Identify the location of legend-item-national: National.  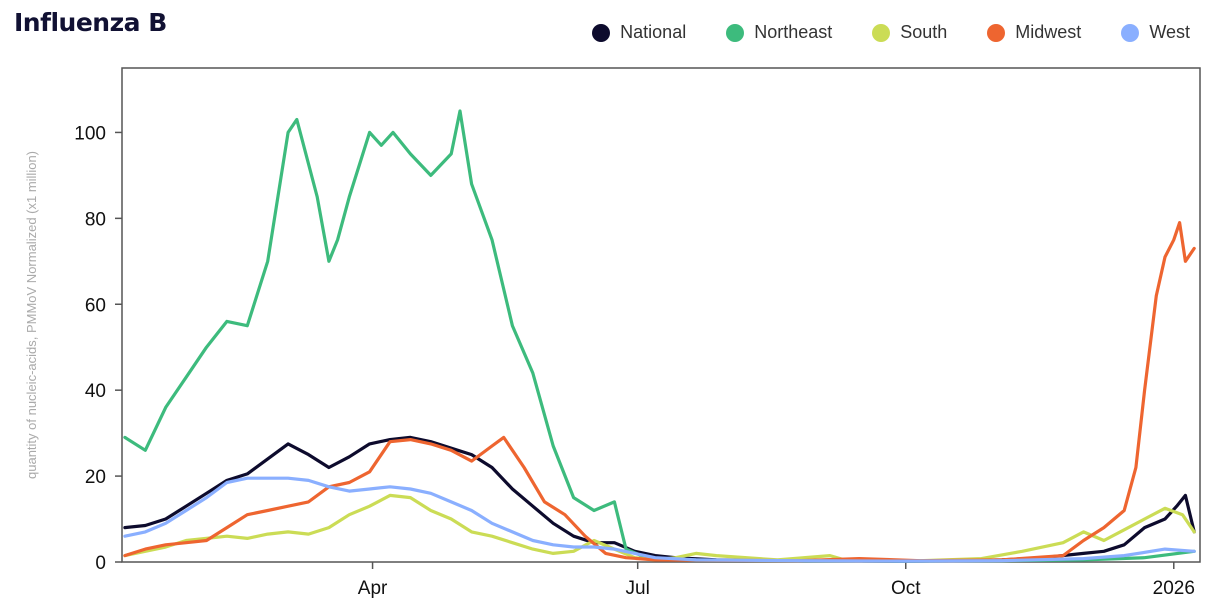
(639, 32).